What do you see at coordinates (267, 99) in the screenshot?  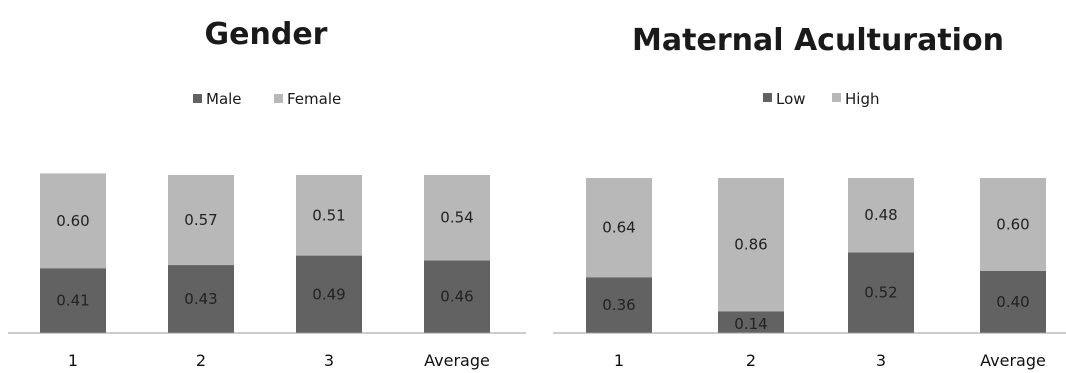 I see `legend: Male Female` at bounding box center [267, 99].